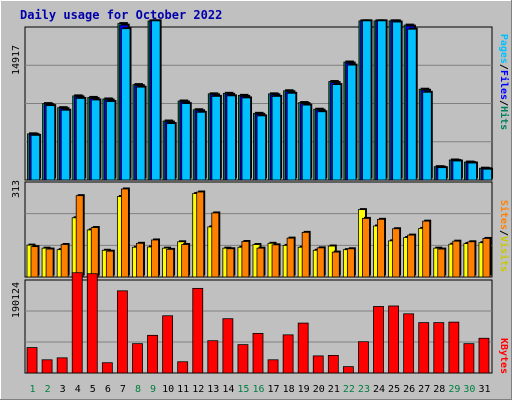 This screenshot has width=512, height=400. I want to click on bot-legend: KBytes, so click(503, 356).